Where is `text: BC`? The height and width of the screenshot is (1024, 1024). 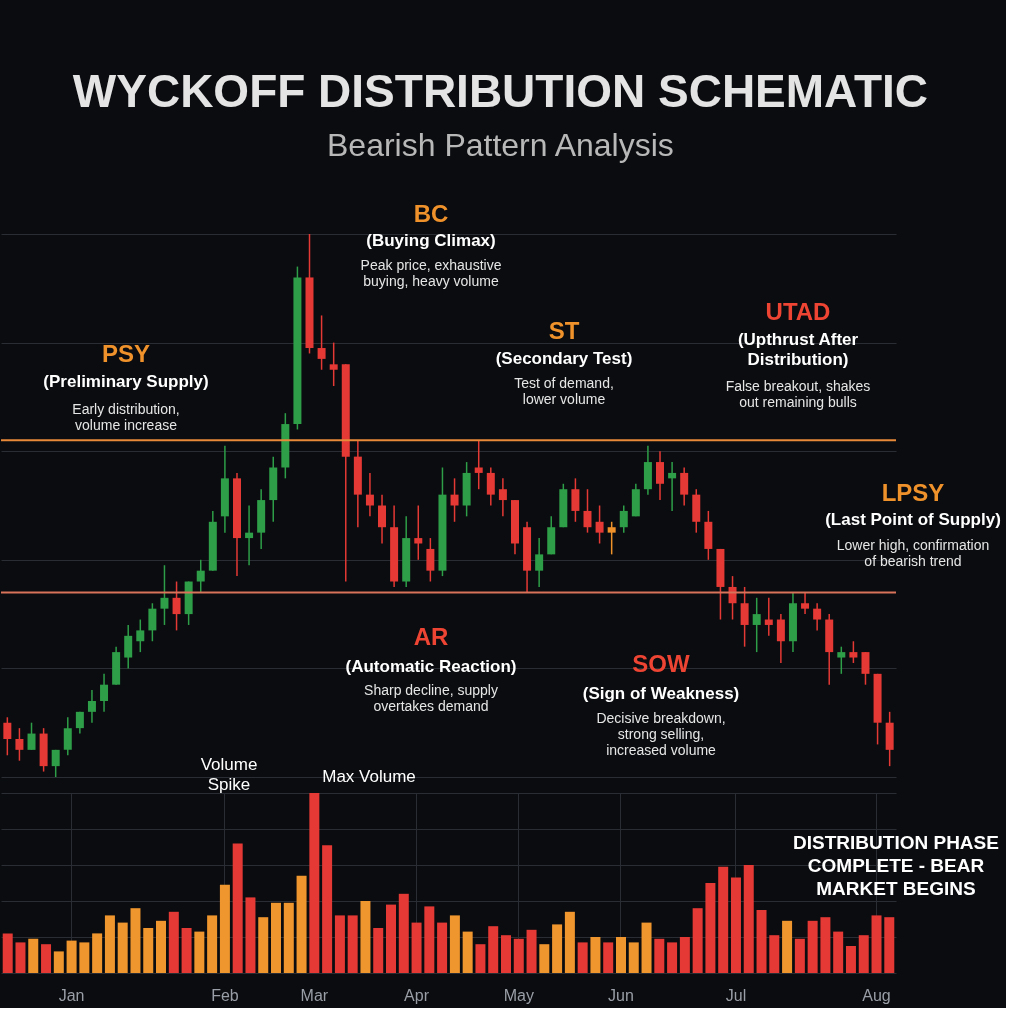 text: BC is located at coordinates (431, 213).